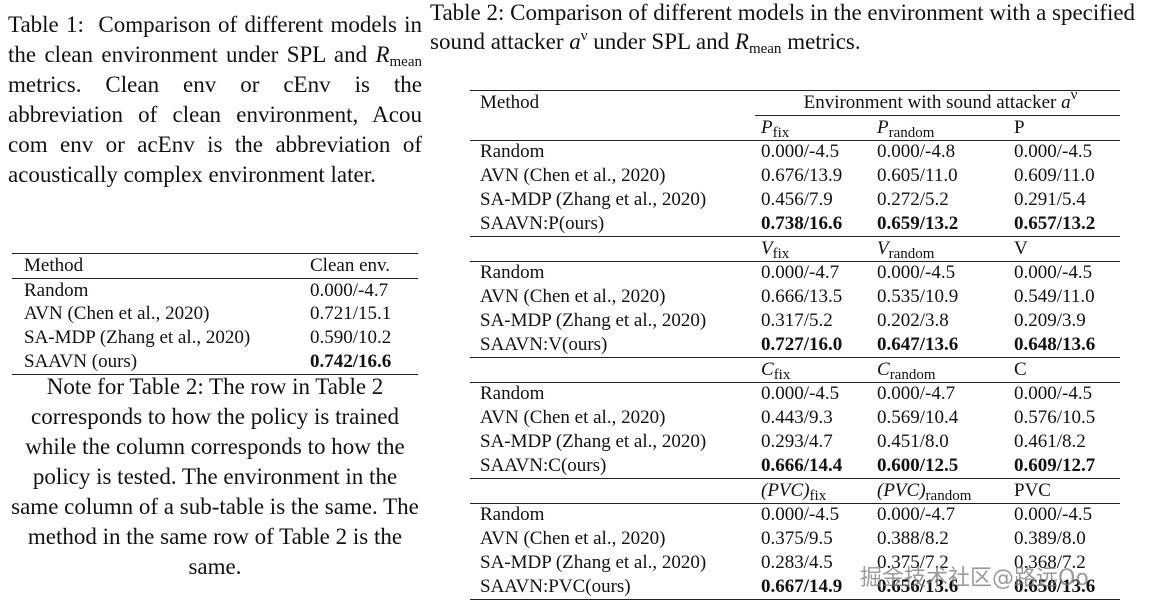  What do you see at coordinates (939, 369) in the screenshot?
I see `column-header: Crandom` at bounding box center [939, 369].